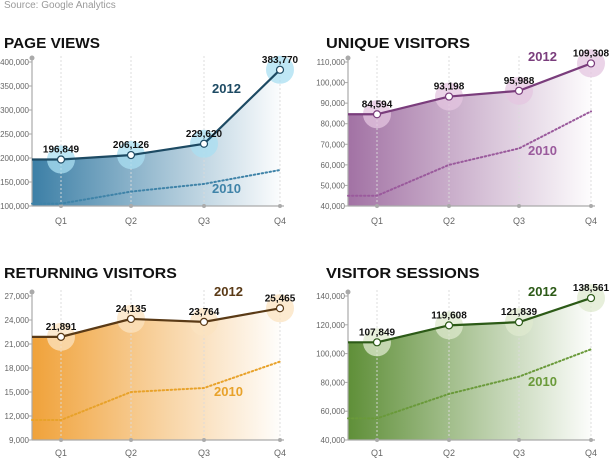 The height and width of the screenshot is (460, 611). I want to click on data-label-2012: 196,849, so click(61, 150).